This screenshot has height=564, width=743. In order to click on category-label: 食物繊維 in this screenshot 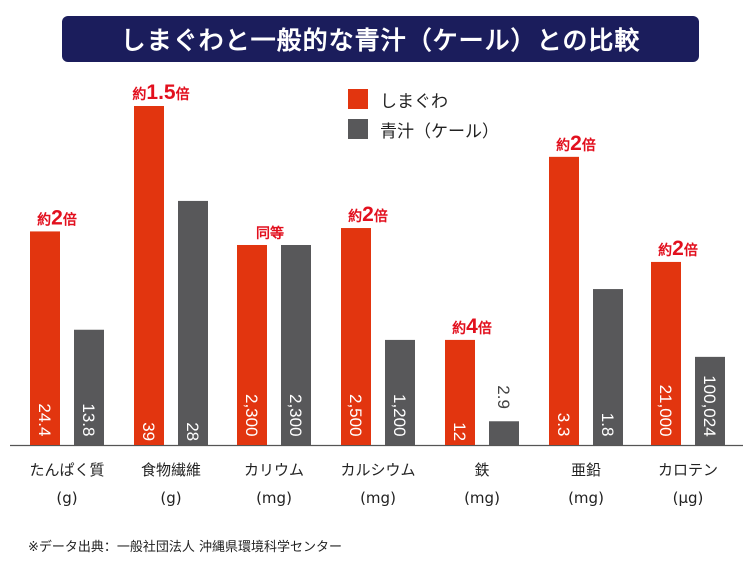, I will do `click(171, 470)`.